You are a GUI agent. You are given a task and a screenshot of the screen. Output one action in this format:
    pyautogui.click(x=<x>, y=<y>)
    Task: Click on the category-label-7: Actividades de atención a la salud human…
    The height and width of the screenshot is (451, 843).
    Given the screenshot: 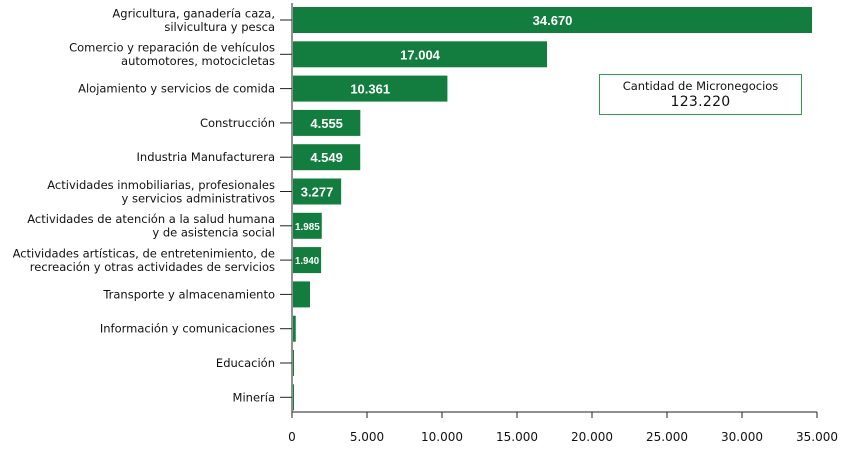 What is the action you would take?
    pyautogui.click(x=151, y=226)
    